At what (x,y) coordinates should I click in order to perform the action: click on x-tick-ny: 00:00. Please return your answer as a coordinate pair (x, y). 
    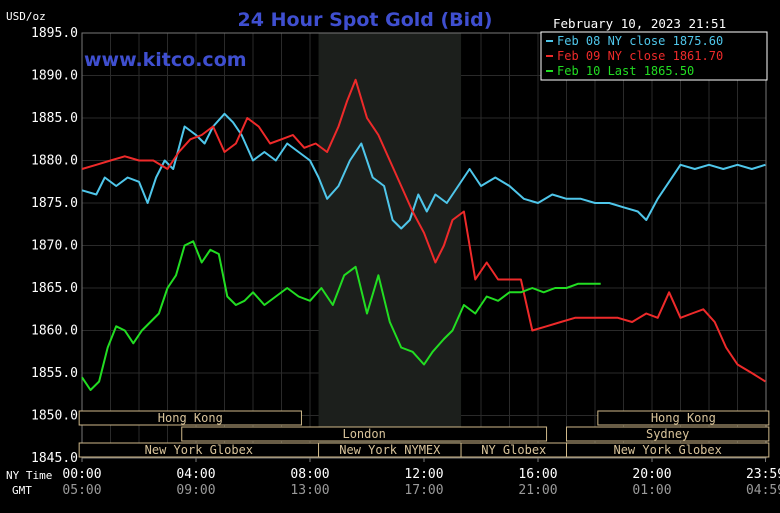
    Looking at the image, I should click on (81, 474).